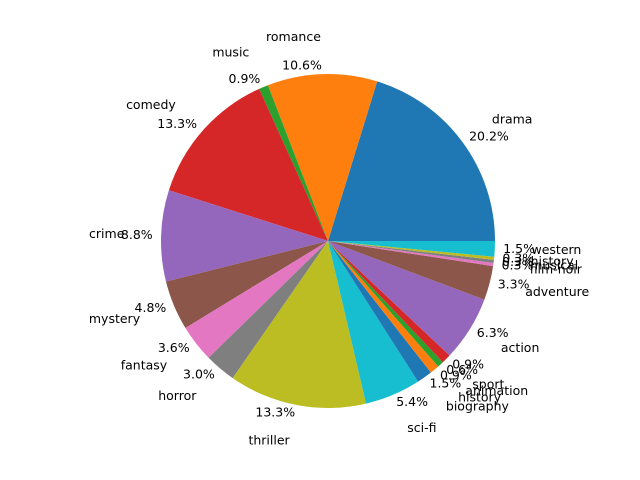 The image size is (640, 480). Describe the element at coordinates (446, 383) in the screenshot. I see `slice-percent-biography-10: 1.5%` at that location.